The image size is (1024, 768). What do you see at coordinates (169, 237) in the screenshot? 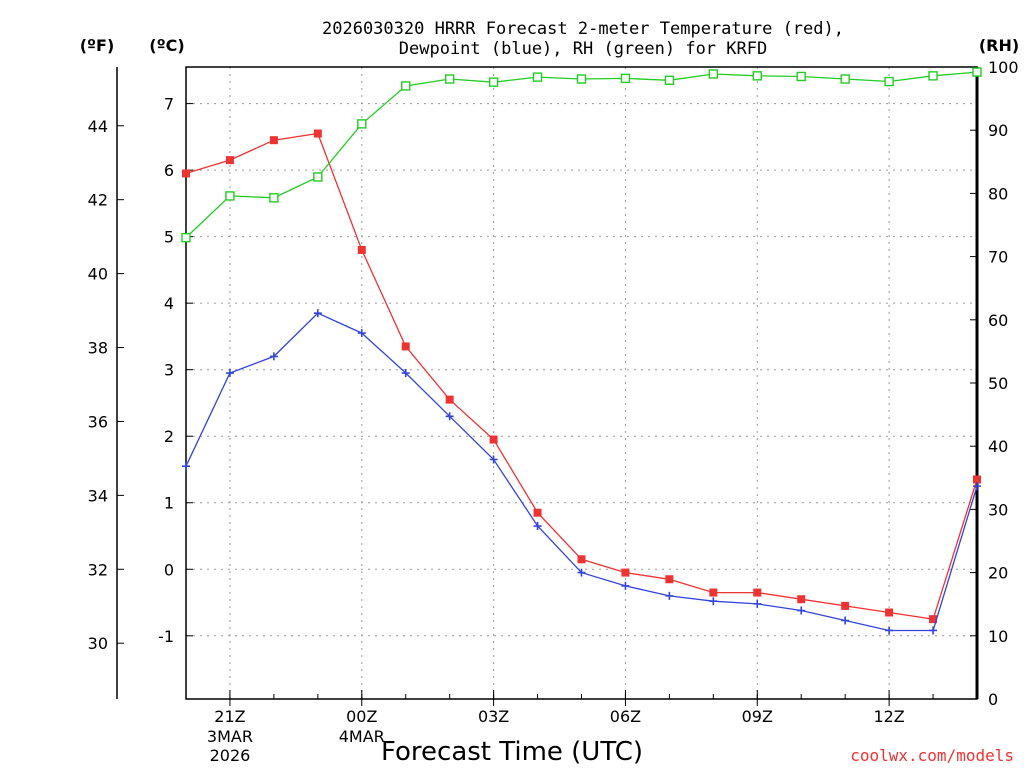
I see `celsius-tick-label: 5` at bounding box center [169, 237].